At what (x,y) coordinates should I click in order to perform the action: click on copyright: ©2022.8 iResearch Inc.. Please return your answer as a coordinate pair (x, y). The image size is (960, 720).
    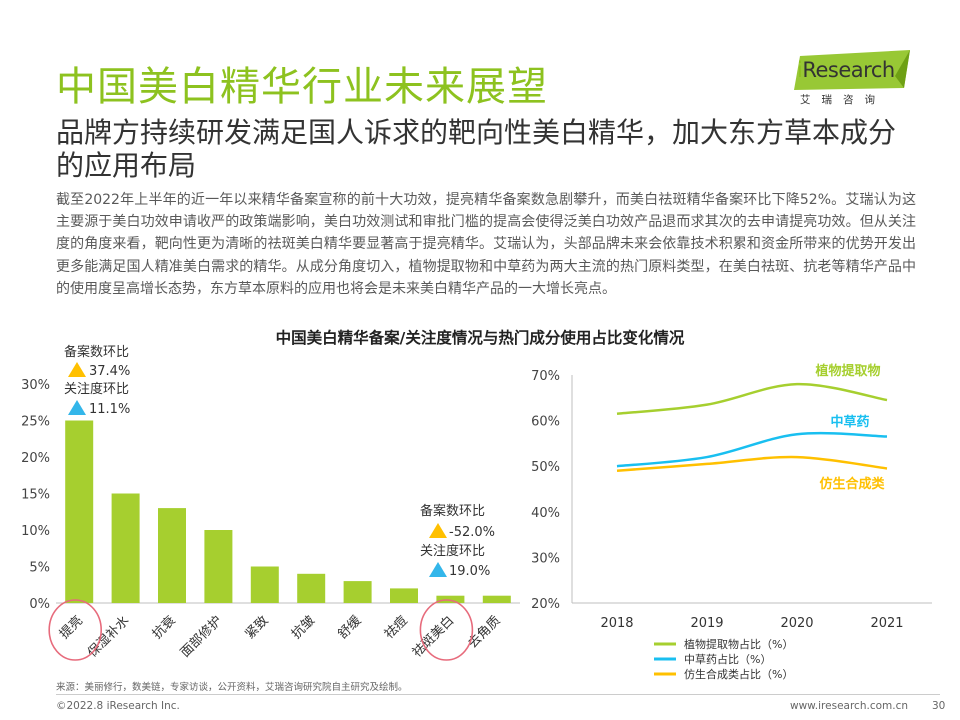
    Looking at the image, I should click on (118, 706).